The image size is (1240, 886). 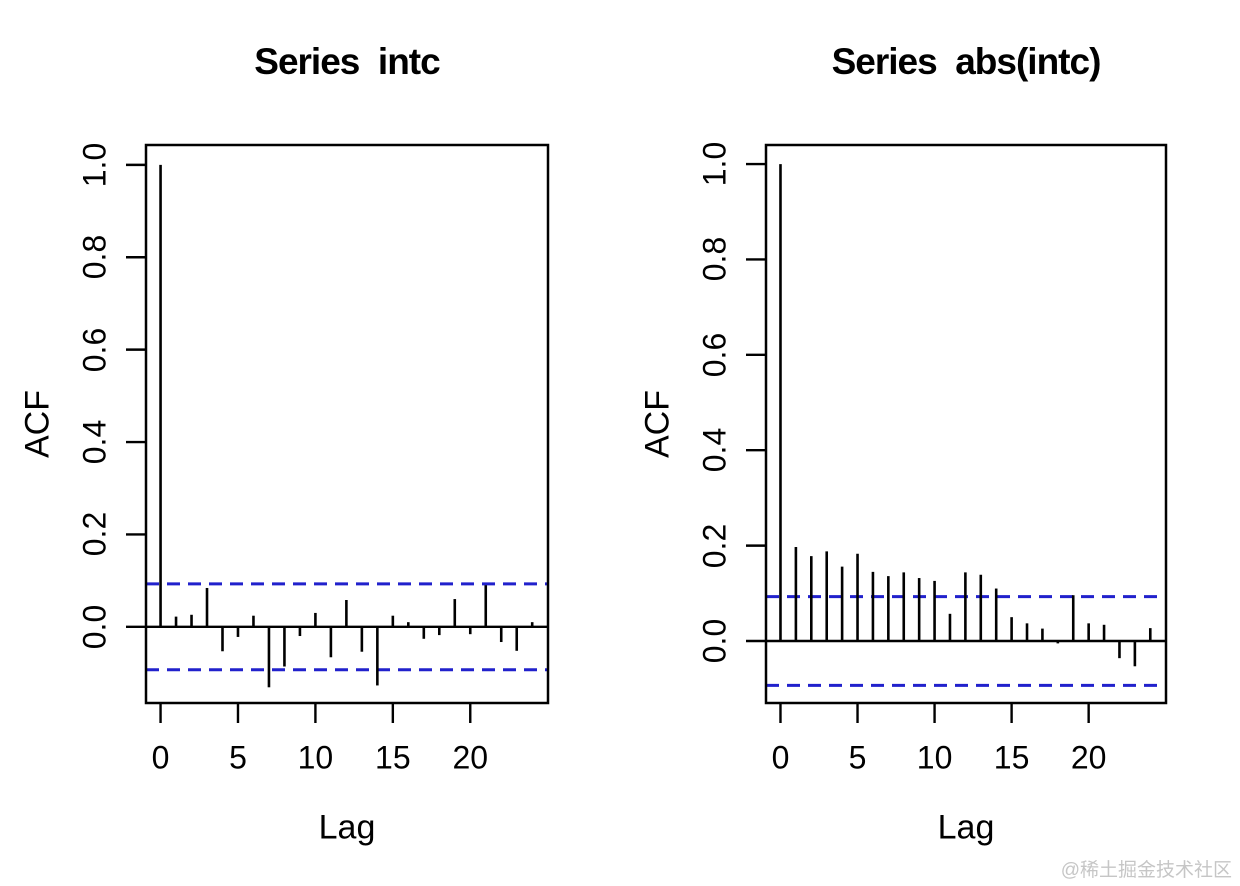 I want to click on x-axis-label-left: Lag, so click(x=347, y=827).